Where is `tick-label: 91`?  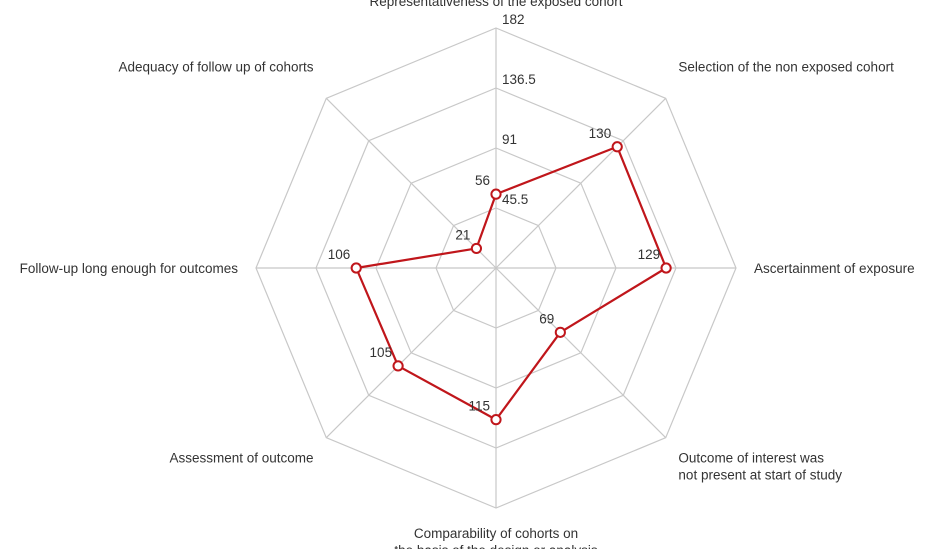 tick-label: 91 is located at coordinates (509, 139).